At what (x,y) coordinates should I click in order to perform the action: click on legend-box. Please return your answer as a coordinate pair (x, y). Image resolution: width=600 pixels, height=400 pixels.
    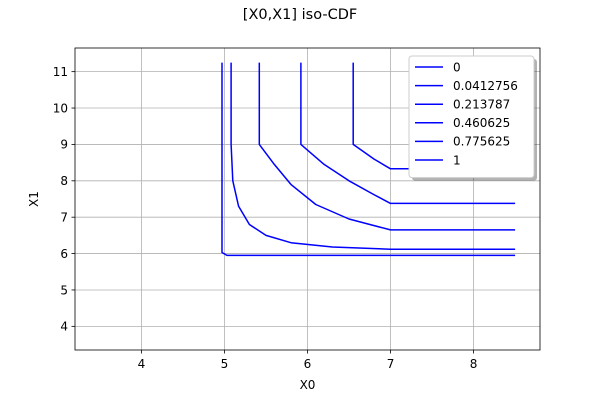
    Looking at the image, I should click on (471, 117).